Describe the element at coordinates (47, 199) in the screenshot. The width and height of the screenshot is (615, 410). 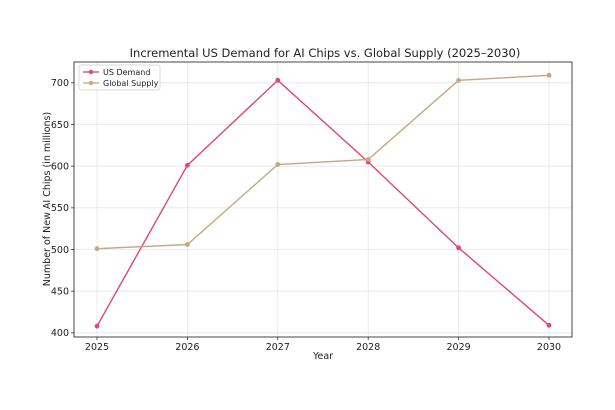
I see `y-axis-label: Number of New AI Chips (in millions)` at that location.